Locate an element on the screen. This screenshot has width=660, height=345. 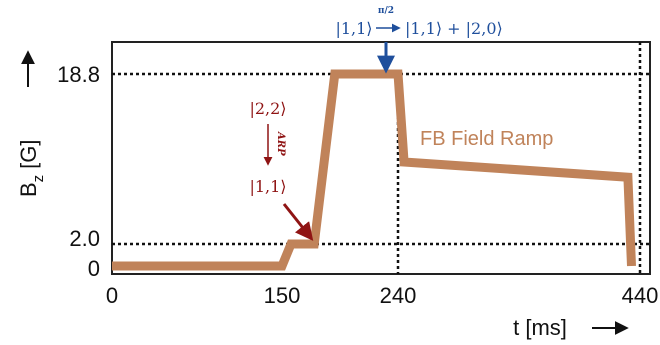
arp-pointer-arrow is located at coordinates (298, 222).